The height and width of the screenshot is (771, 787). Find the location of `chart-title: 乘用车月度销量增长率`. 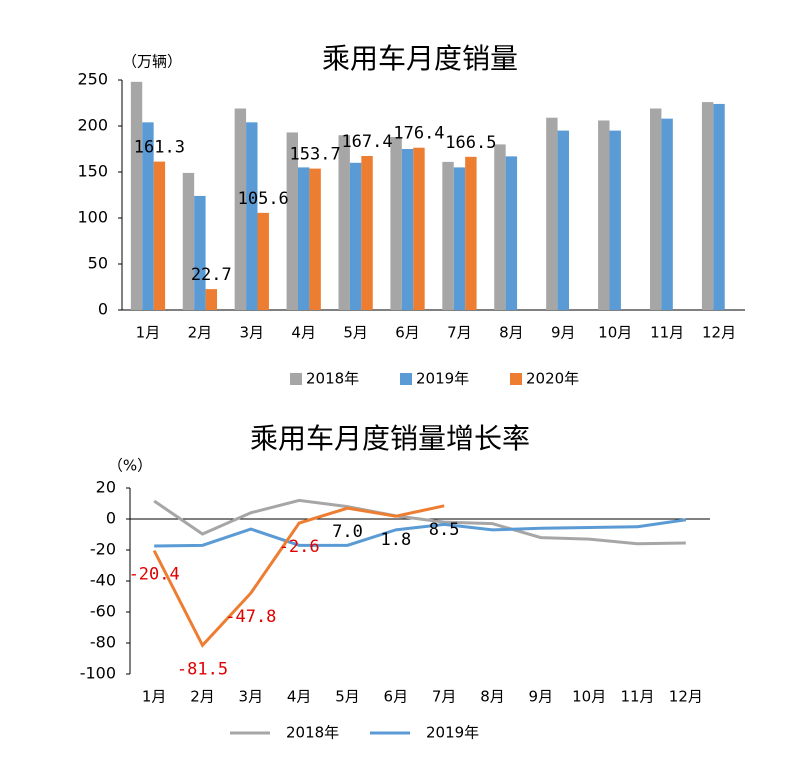

chart-title: 乘用车月度销量增长率 is located at coordinates (390, 438).